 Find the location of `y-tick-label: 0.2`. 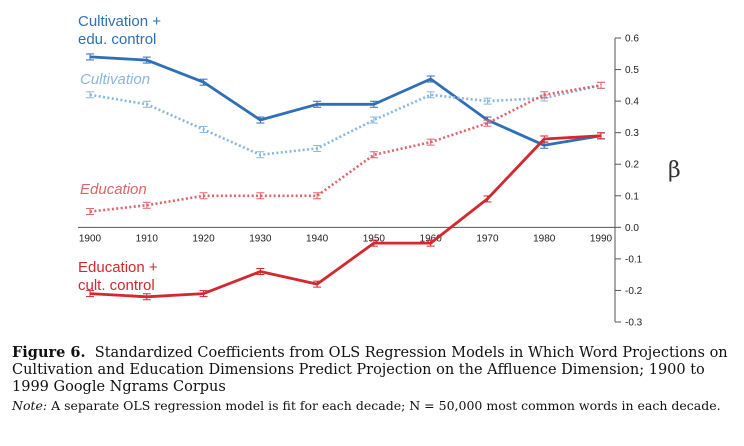

y-tick-label: 0.2 is located at coordinates (632, 165).